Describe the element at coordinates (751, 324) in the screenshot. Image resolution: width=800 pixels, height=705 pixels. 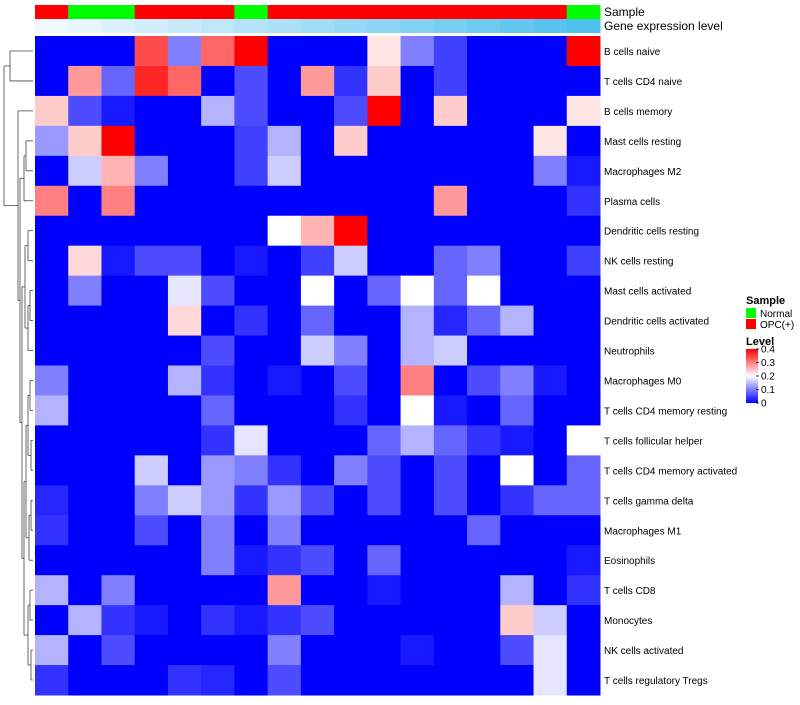
I see `legend-swatch-opc` at that location.